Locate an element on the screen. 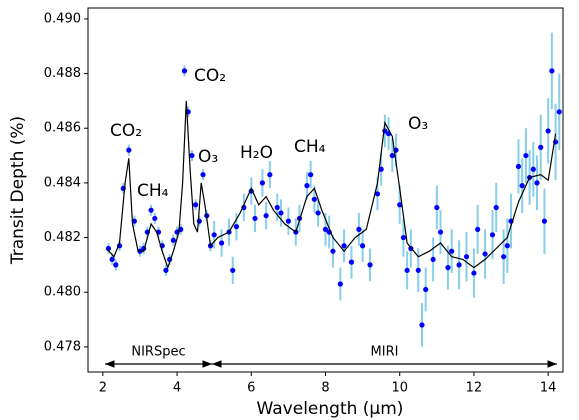  y-axis-label: Transit Depth (%) is located at coordinates (18, 190).